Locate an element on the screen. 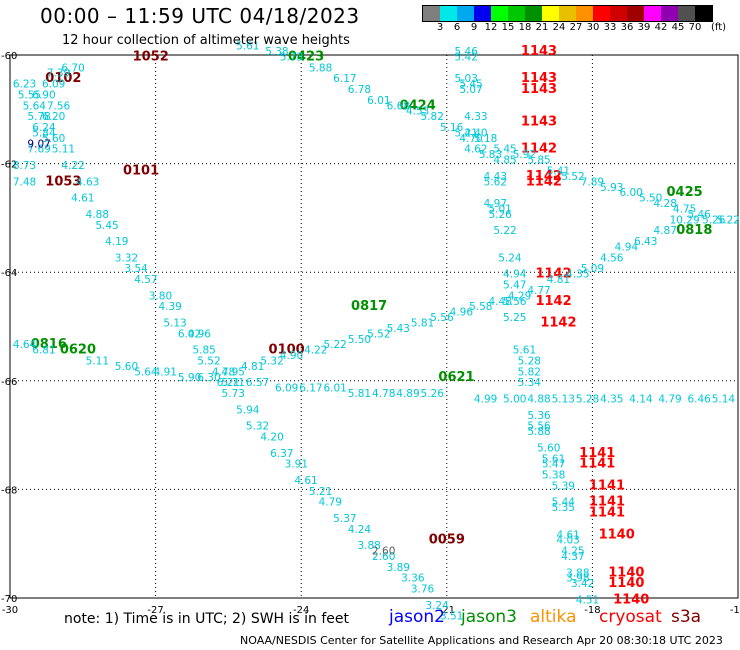  wave-height-label: 4.28 is located at coordinates (665, 204).